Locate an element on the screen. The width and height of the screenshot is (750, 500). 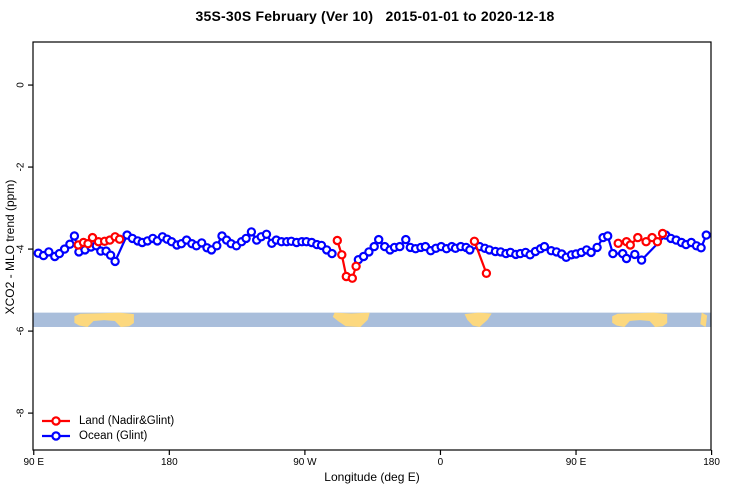
y-tick-label: -8 is located at coordinates (21, 413).